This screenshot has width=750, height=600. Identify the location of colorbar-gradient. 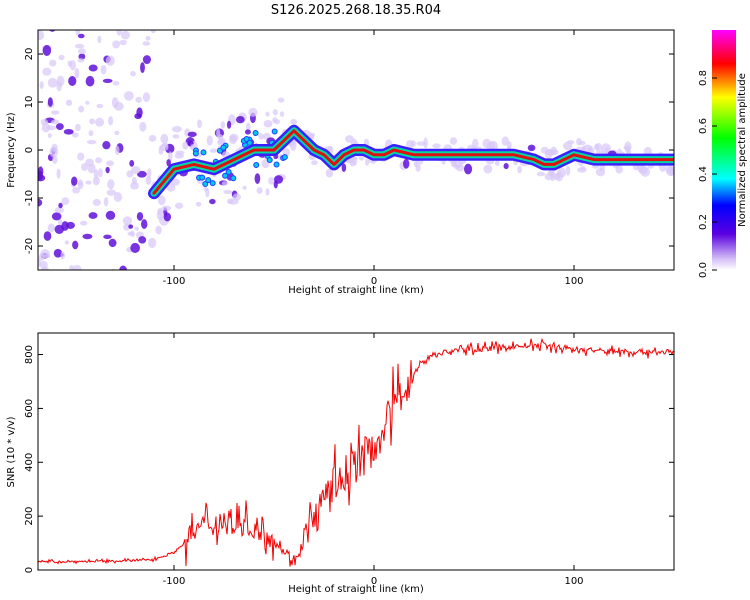
(724, 150).